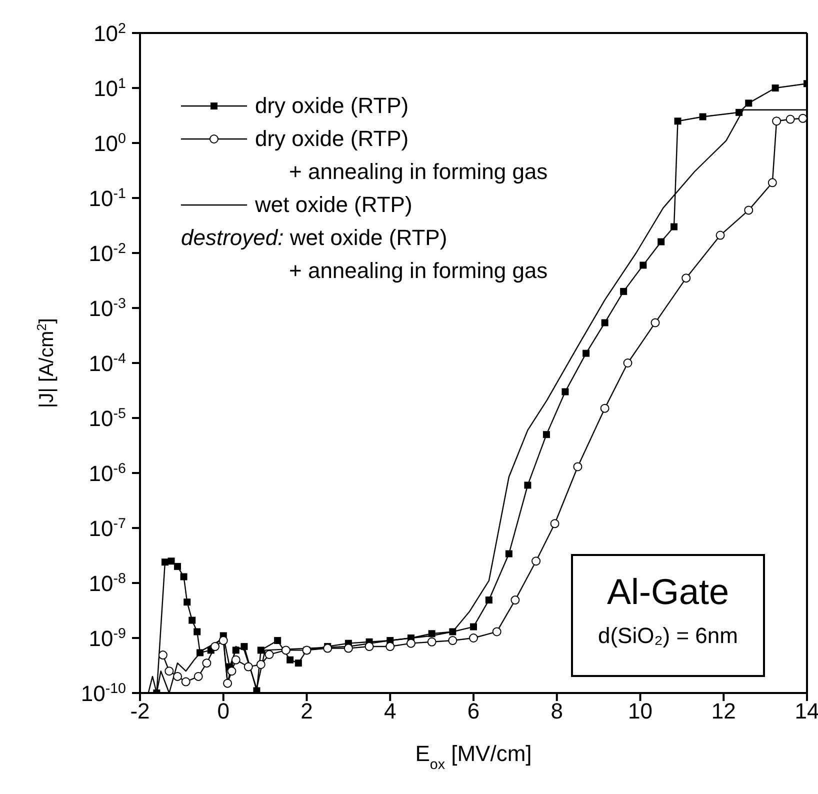 The height and width of the screenshot is (794, 818). Describe the element at coordinates (107, 198) in the screenshot. I see `y-tick-label: 10$^{-1}$` at that location.